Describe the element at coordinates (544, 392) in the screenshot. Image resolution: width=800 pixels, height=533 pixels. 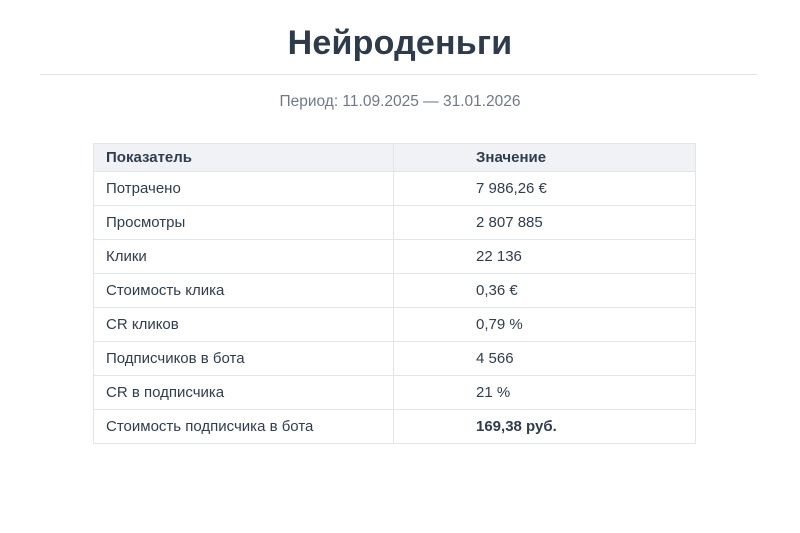
I see `metric-value: 21 %` at that location.